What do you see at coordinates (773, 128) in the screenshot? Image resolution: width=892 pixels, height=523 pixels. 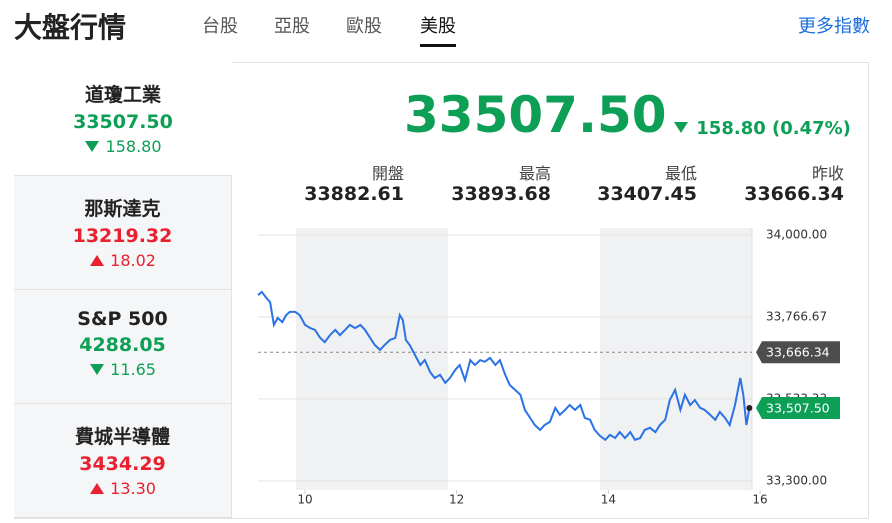 I see `change-text: 158.80 (0.47%)` at bounding box center [773, 128].